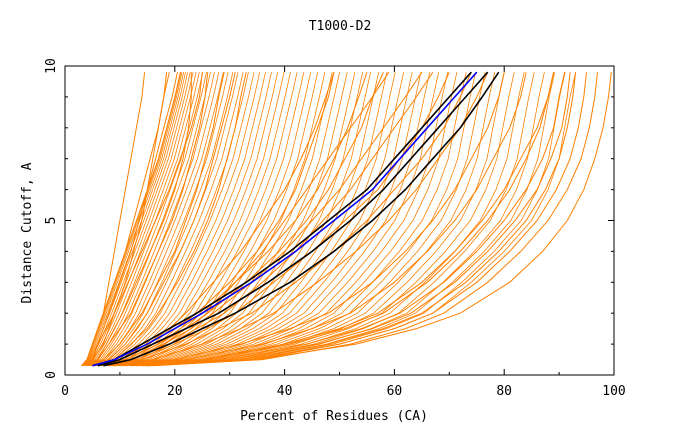 This screenshot has height=440, width=680. I want to click on series-line-steep-d, so click(155, 219).